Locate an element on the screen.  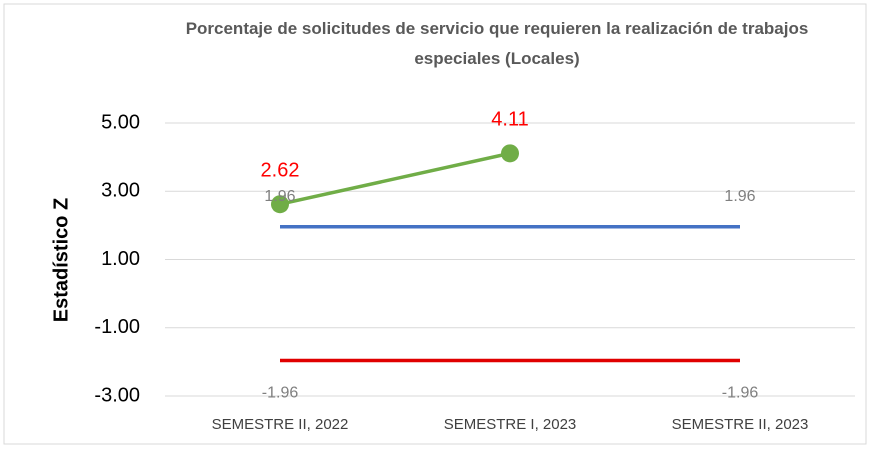
y-tick-label: -1.00 is located at coordinates (117, 327).